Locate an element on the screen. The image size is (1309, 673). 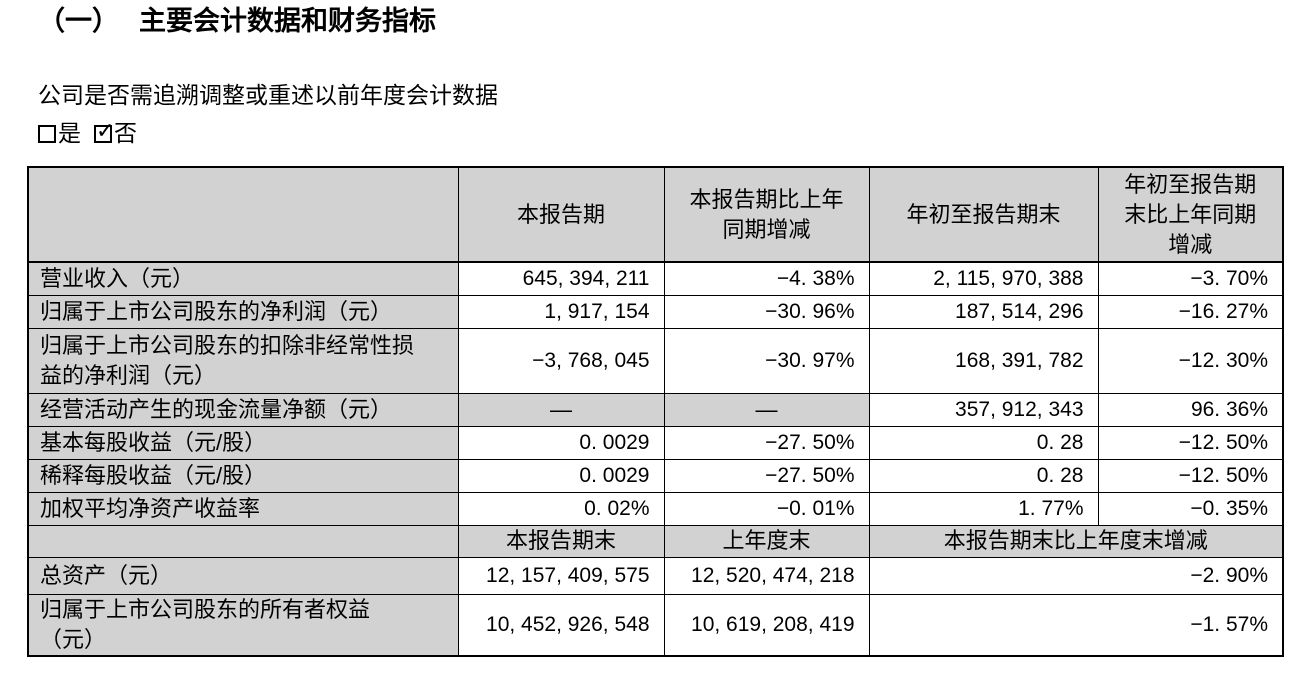
row-label: 归属于上市公司股东的扣除非经常性损 益的净利润（元） is located at coordinates (243, 360).